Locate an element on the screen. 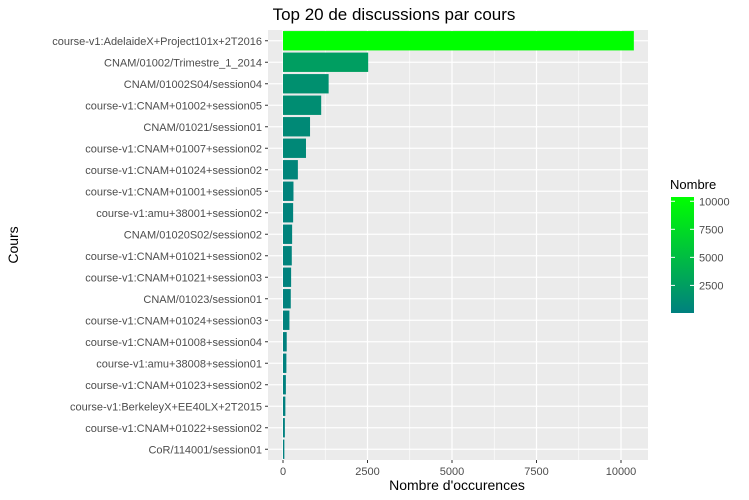 The height and width of the screenshot is (500, 749). legend-title: Nombre is located at coordinates (693, 184).